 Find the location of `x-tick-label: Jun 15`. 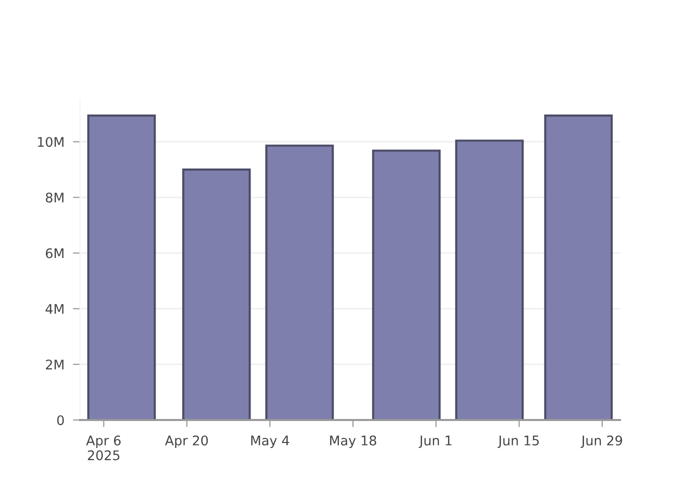

x-tick-label: Jun 15 is located at coordinates (518, 442).